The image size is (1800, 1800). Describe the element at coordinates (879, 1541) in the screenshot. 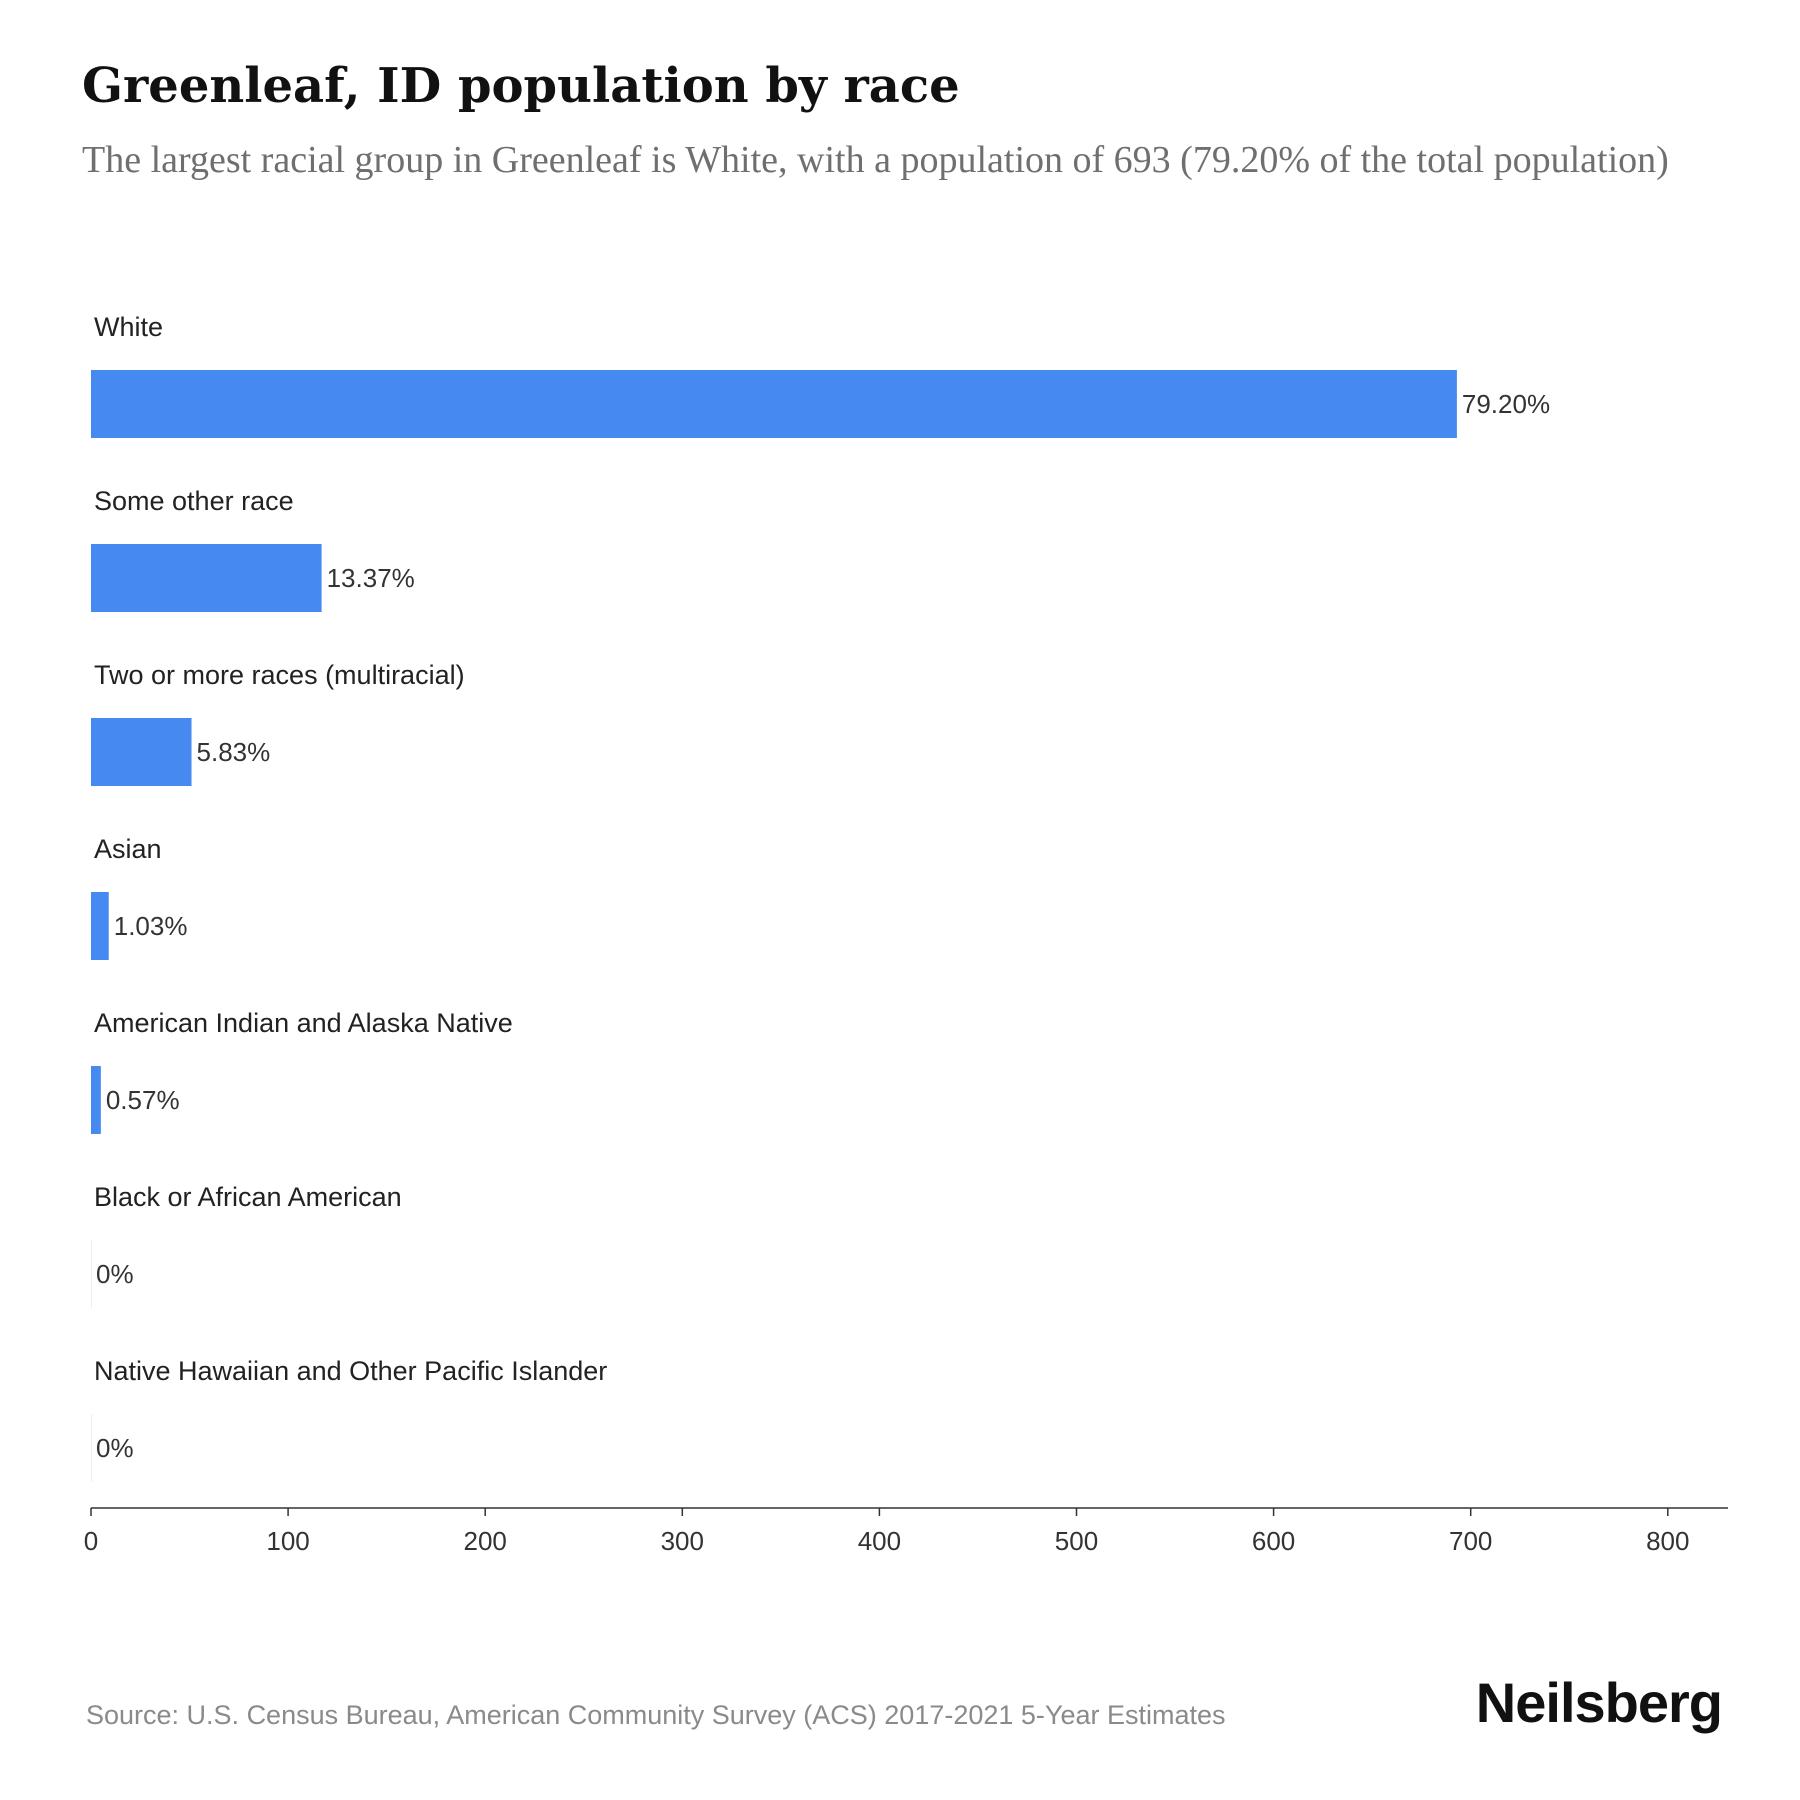

I see `x-tick-label-400: 400` at that location.